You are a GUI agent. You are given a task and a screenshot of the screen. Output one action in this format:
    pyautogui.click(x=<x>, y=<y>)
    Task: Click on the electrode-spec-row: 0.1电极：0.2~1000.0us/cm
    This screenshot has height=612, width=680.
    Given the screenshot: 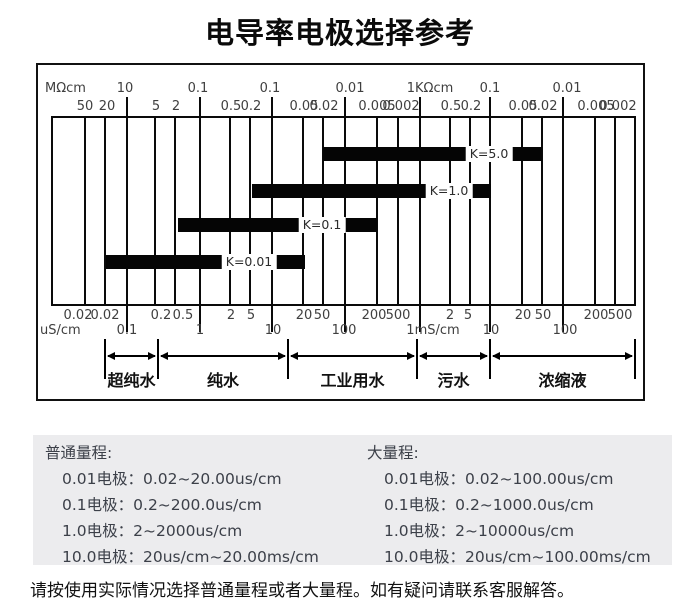 What is the action you would take?
    pyautogui.click(x=489, y=505)
    